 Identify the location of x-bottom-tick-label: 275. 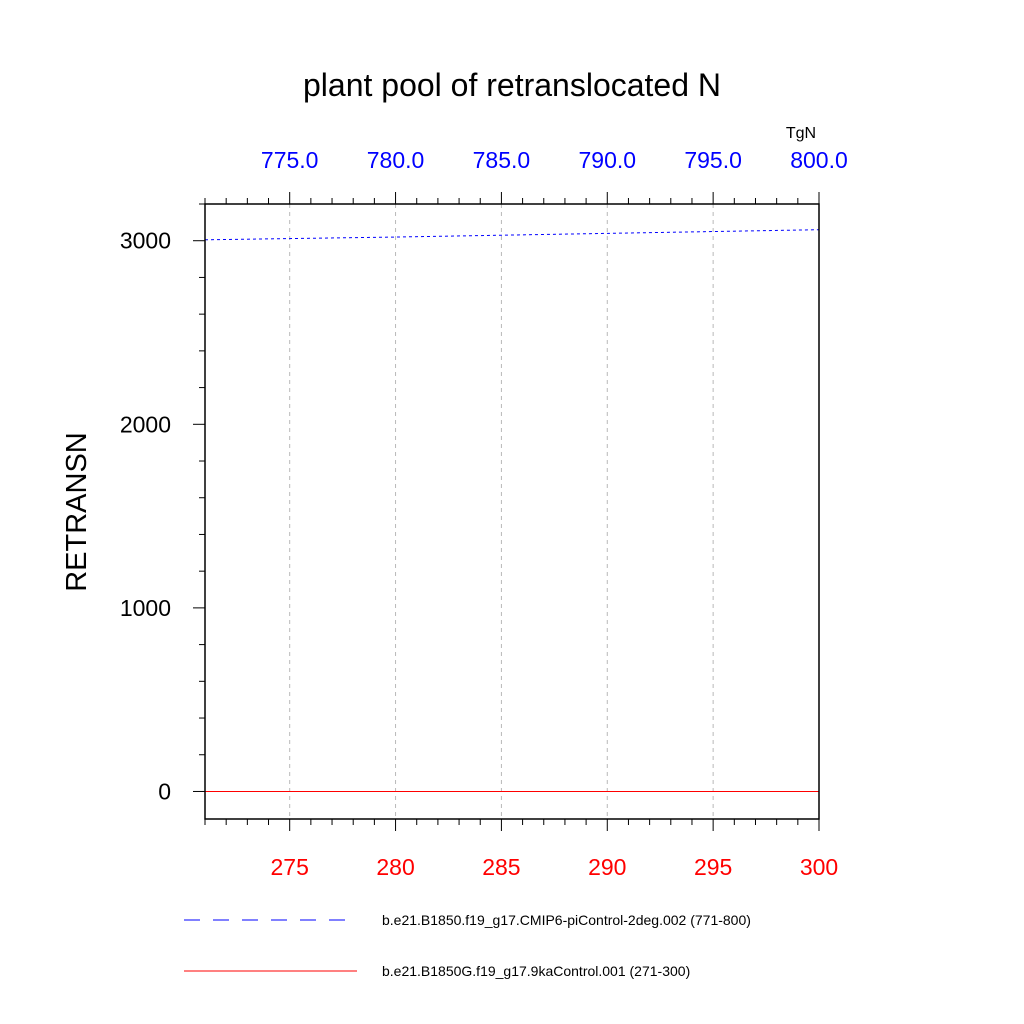
(290, 867).